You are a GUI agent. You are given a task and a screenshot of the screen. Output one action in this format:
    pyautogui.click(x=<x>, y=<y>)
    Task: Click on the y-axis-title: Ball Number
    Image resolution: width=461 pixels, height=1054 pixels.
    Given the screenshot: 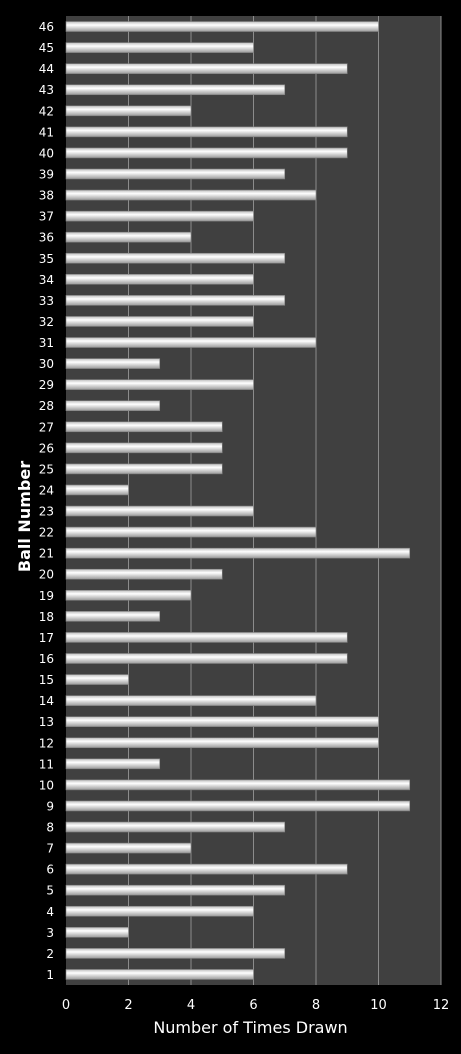 What is the action you would take?
    pyautogui.click(x=24, y=516)
    